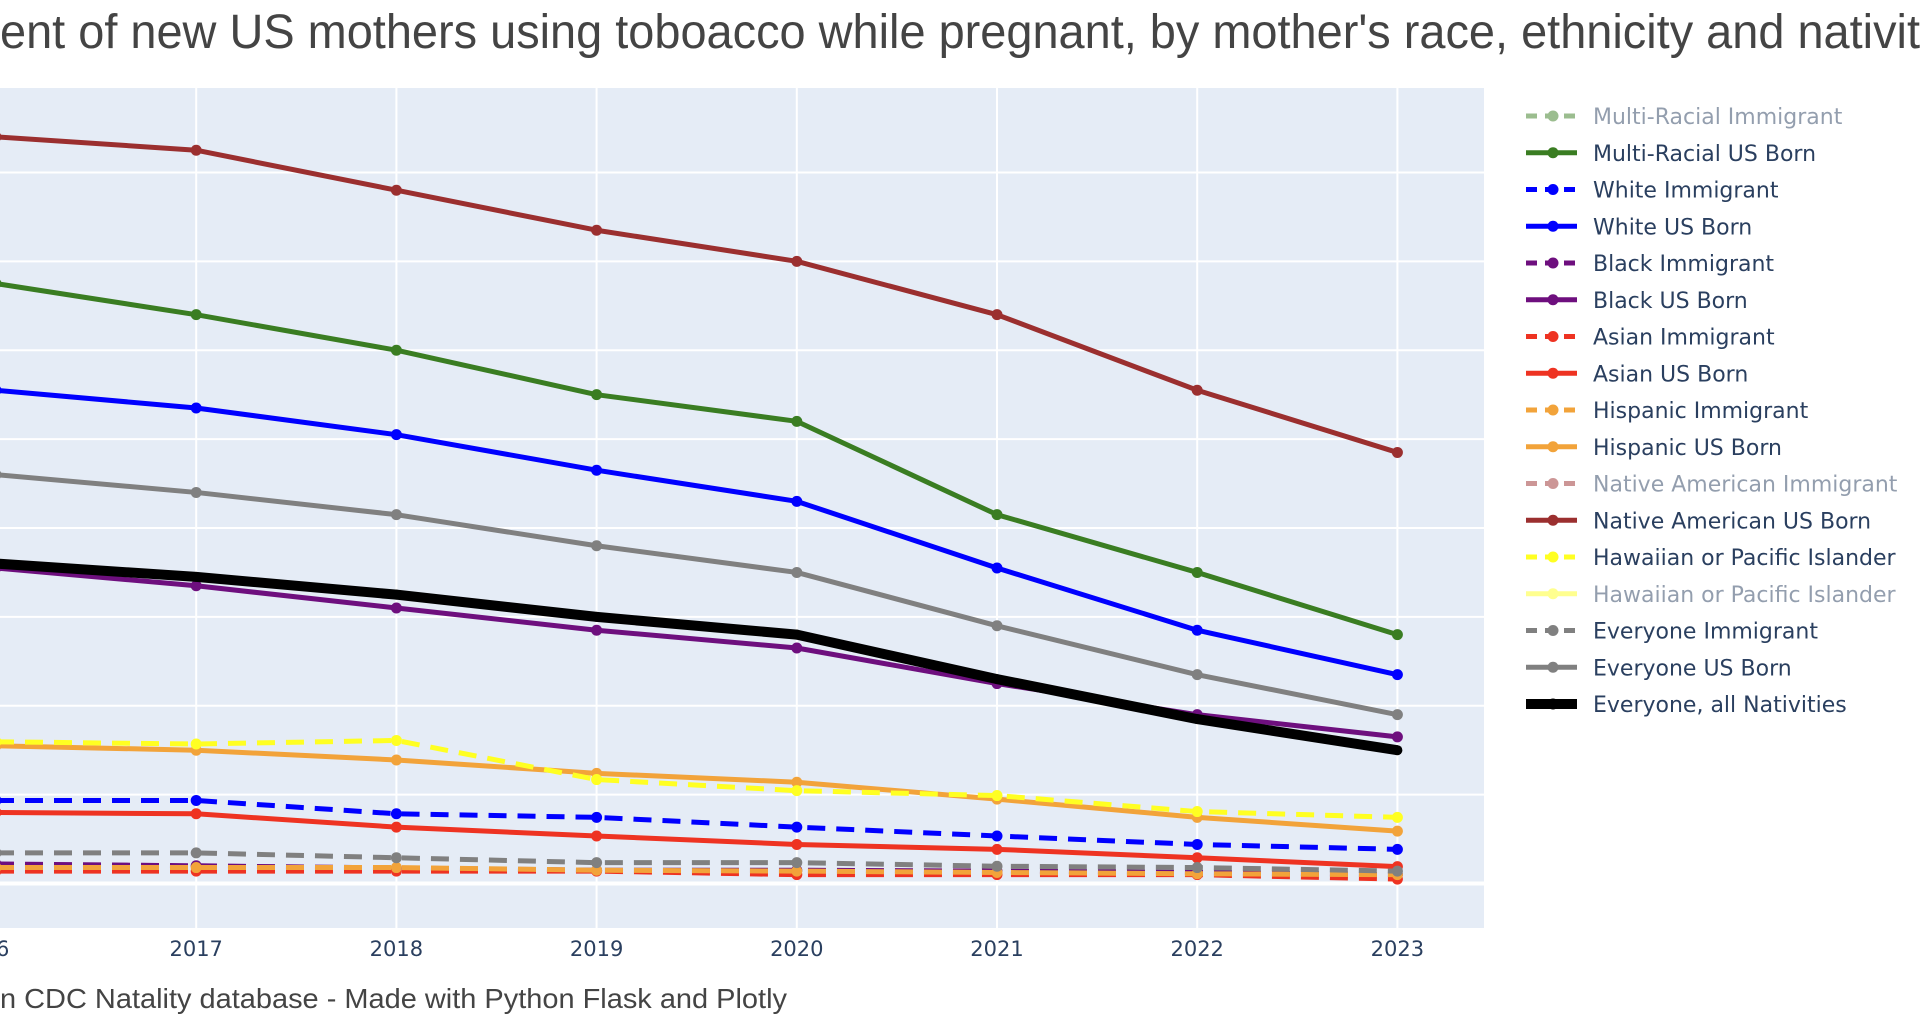  I want to click on x-tick-label: 2021, so click(996, 949).